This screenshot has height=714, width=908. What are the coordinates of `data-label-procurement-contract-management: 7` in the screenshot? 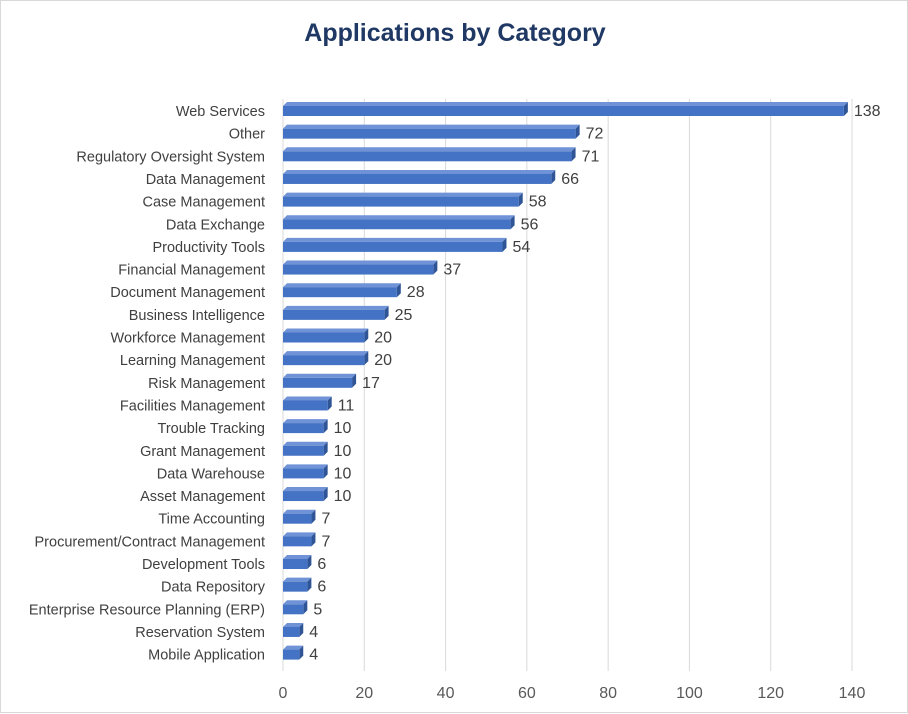 It's located at (325, 541).